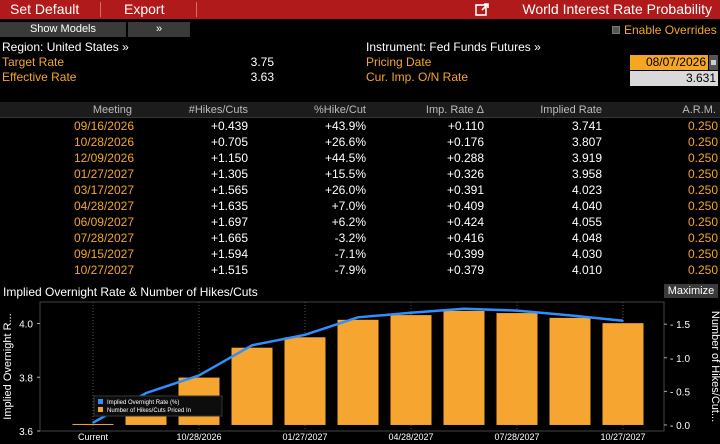 The width and height of the screenshot is (720, 444). I want to click on hikes-cuts-value: +1.665, so click(229, 238).